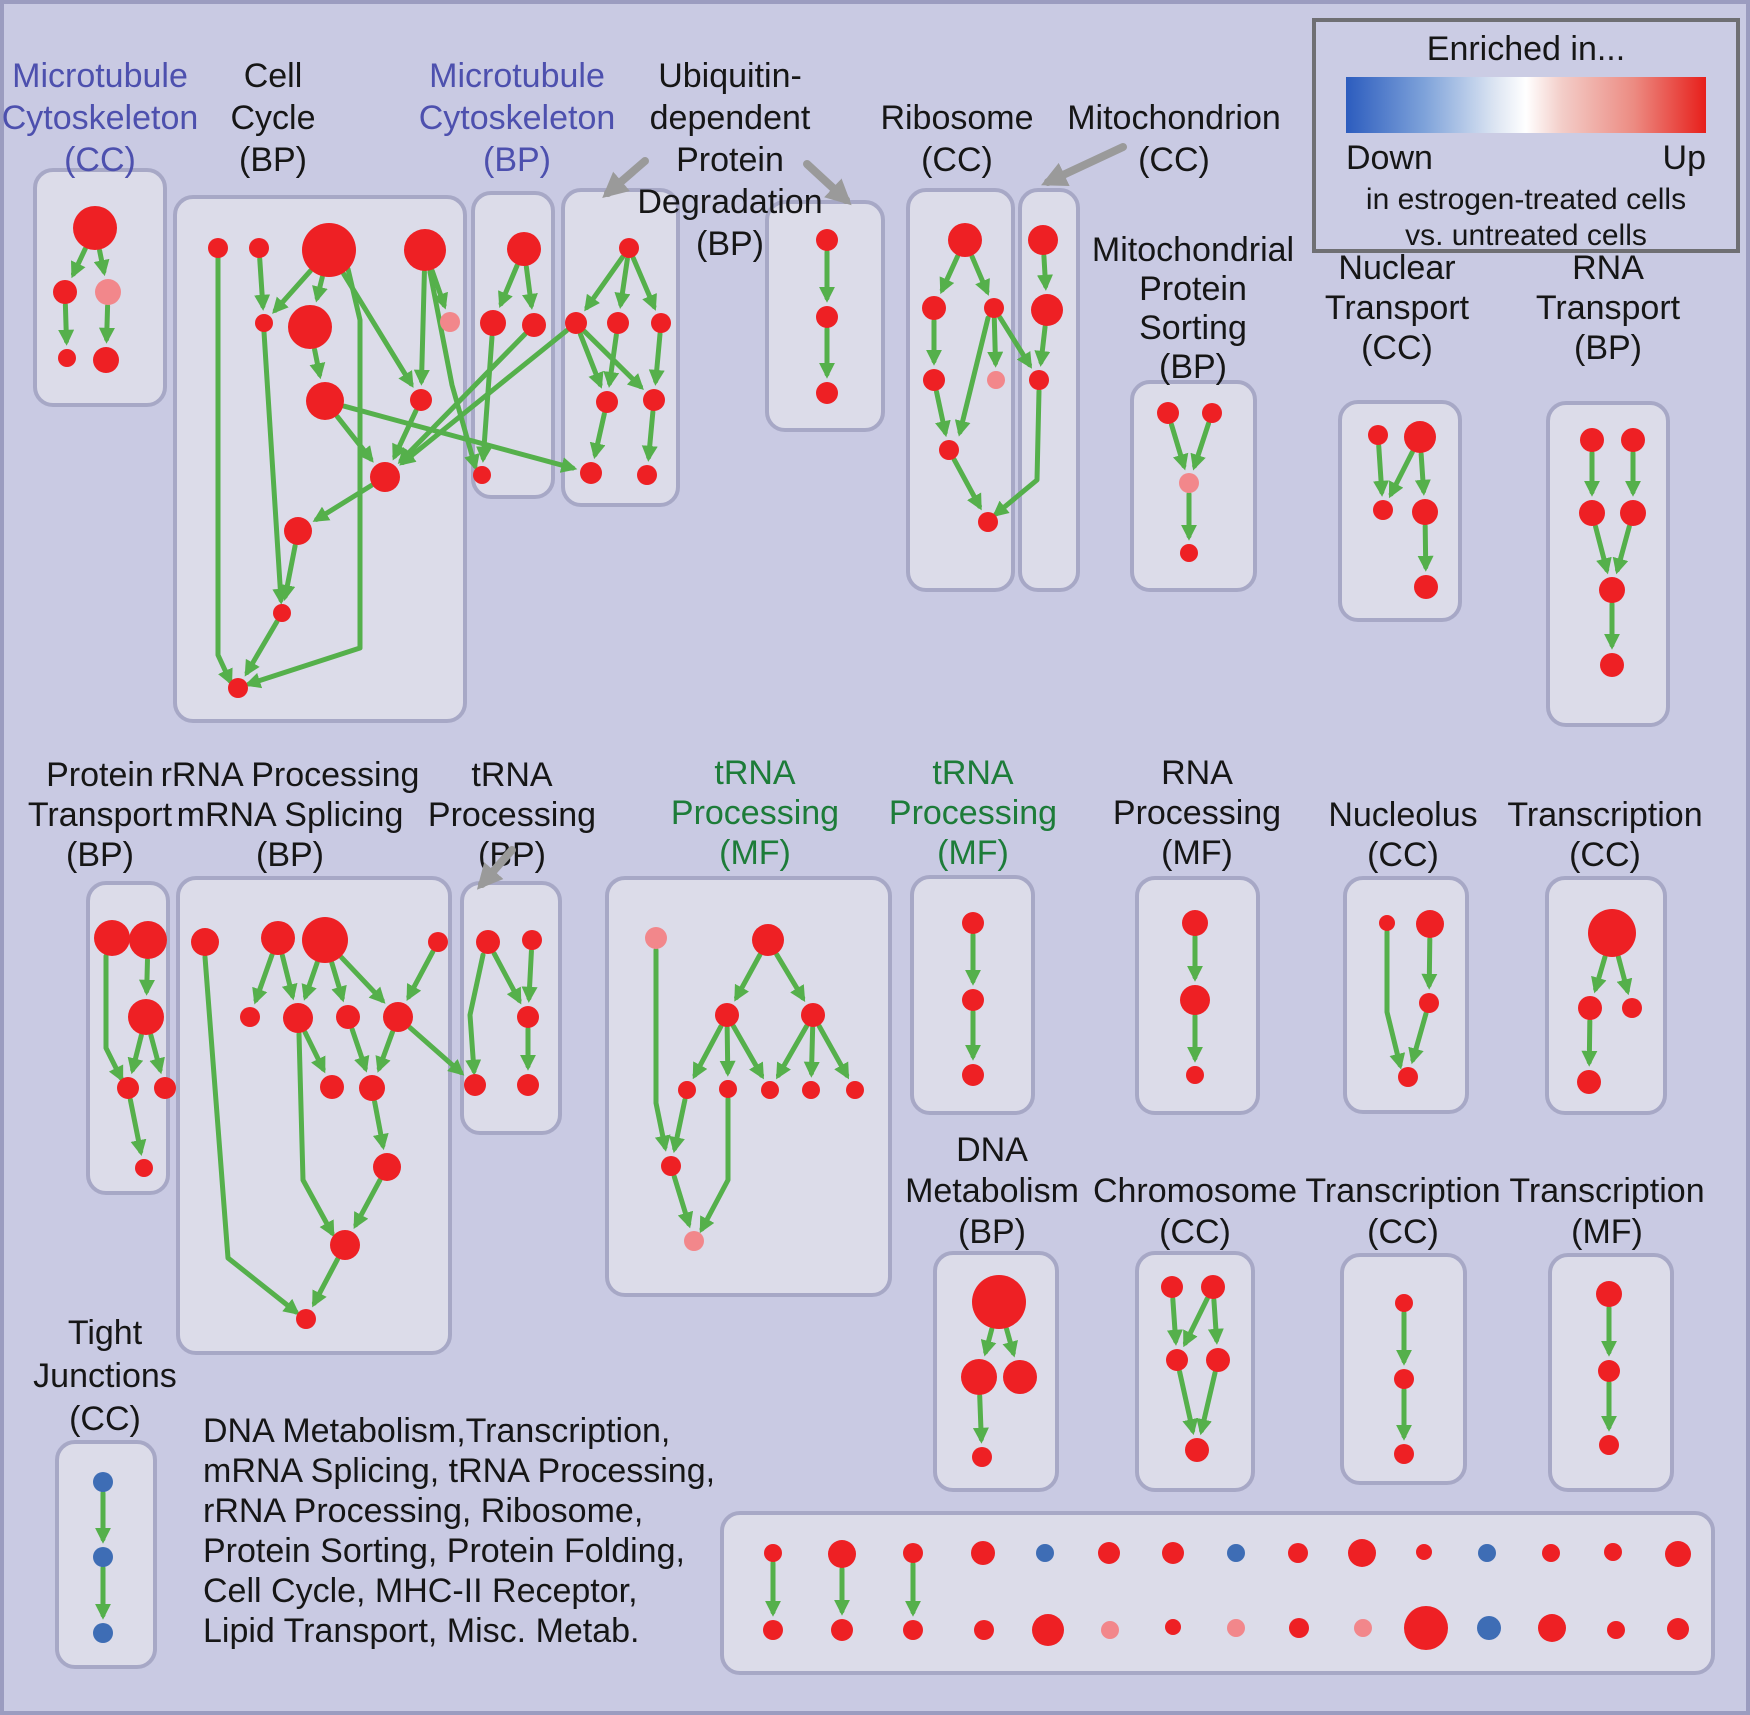 This screenshot has height=1715, width=1750. Describe the element at coordinates (100, 76) in the screenshot. I see `cluster-label-microtubule-cc: Microtubule` at that location.